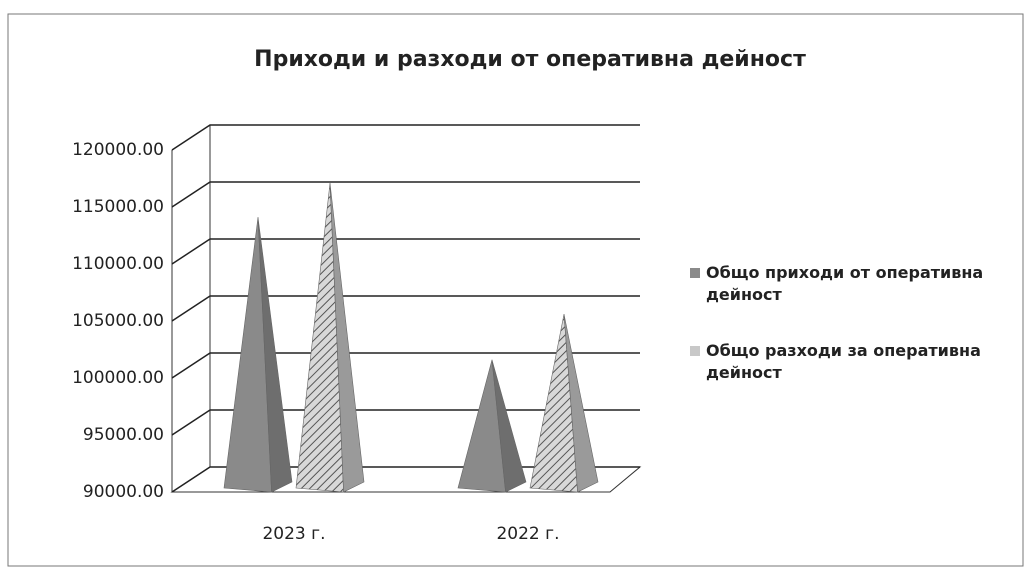 Image resolution: width=1029 pixels, height=573 pixels. Describe the element at coordinates (123, 435) in the screenshot. I see `y-tick-label: 95000.00` at that location.